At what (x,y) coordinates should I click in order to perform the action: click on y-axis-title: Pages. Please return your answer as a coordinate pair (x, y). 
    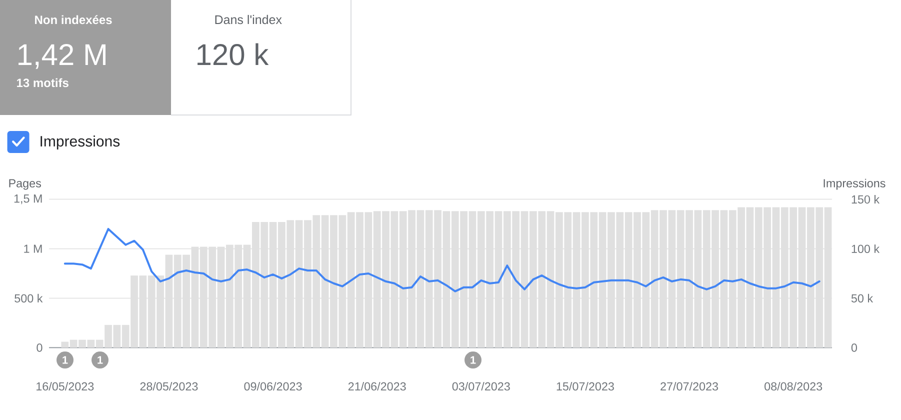
    Looking at the image, I should click on (25, 184).